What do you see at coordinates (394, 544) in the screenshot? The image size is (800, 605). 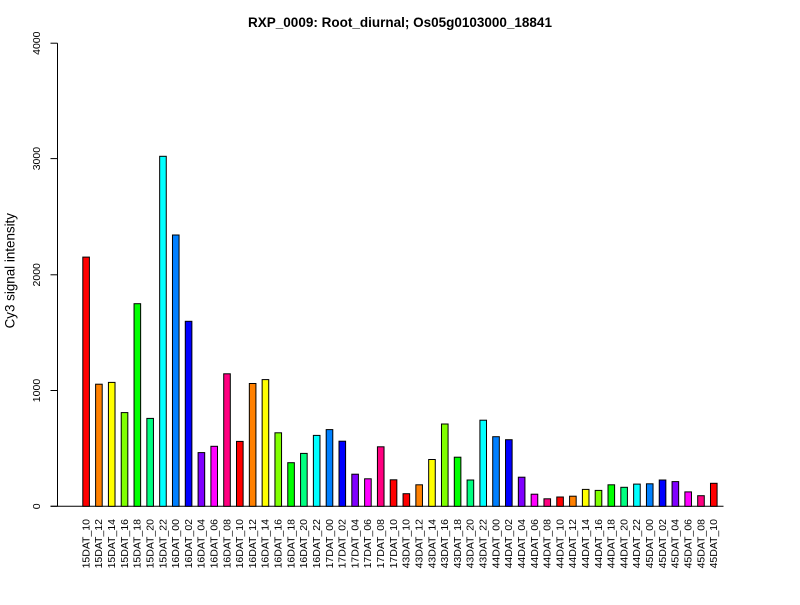 I see `svg-text: 17DAT_10` at bounding box center [394, 544].